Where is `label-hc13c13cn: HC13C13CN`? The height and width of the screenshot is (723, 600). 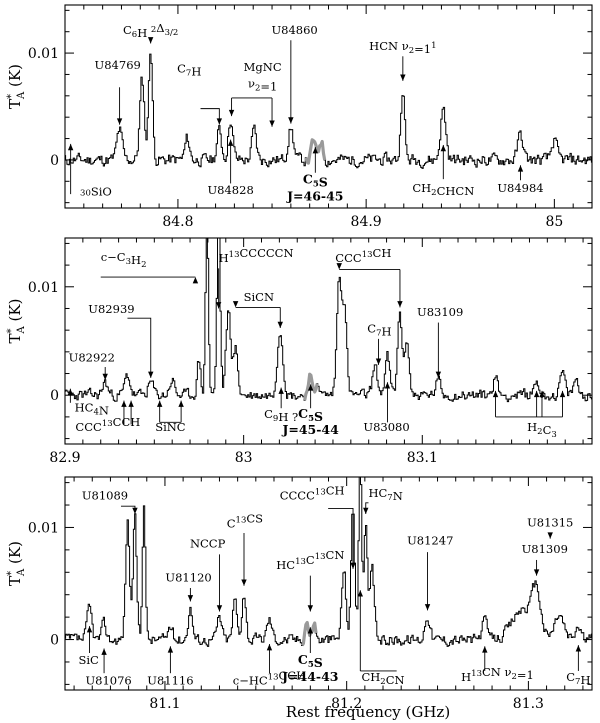 label-hc13c13cn: HC13C13CN is located at coordinates (310, 560).